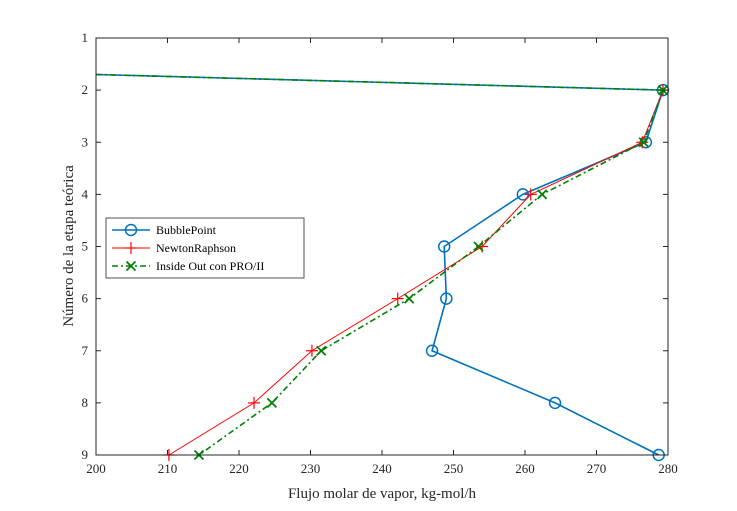 This screenshot has width=737, height=511. I want to click on y-tick-label: 7, so click(85, 350).